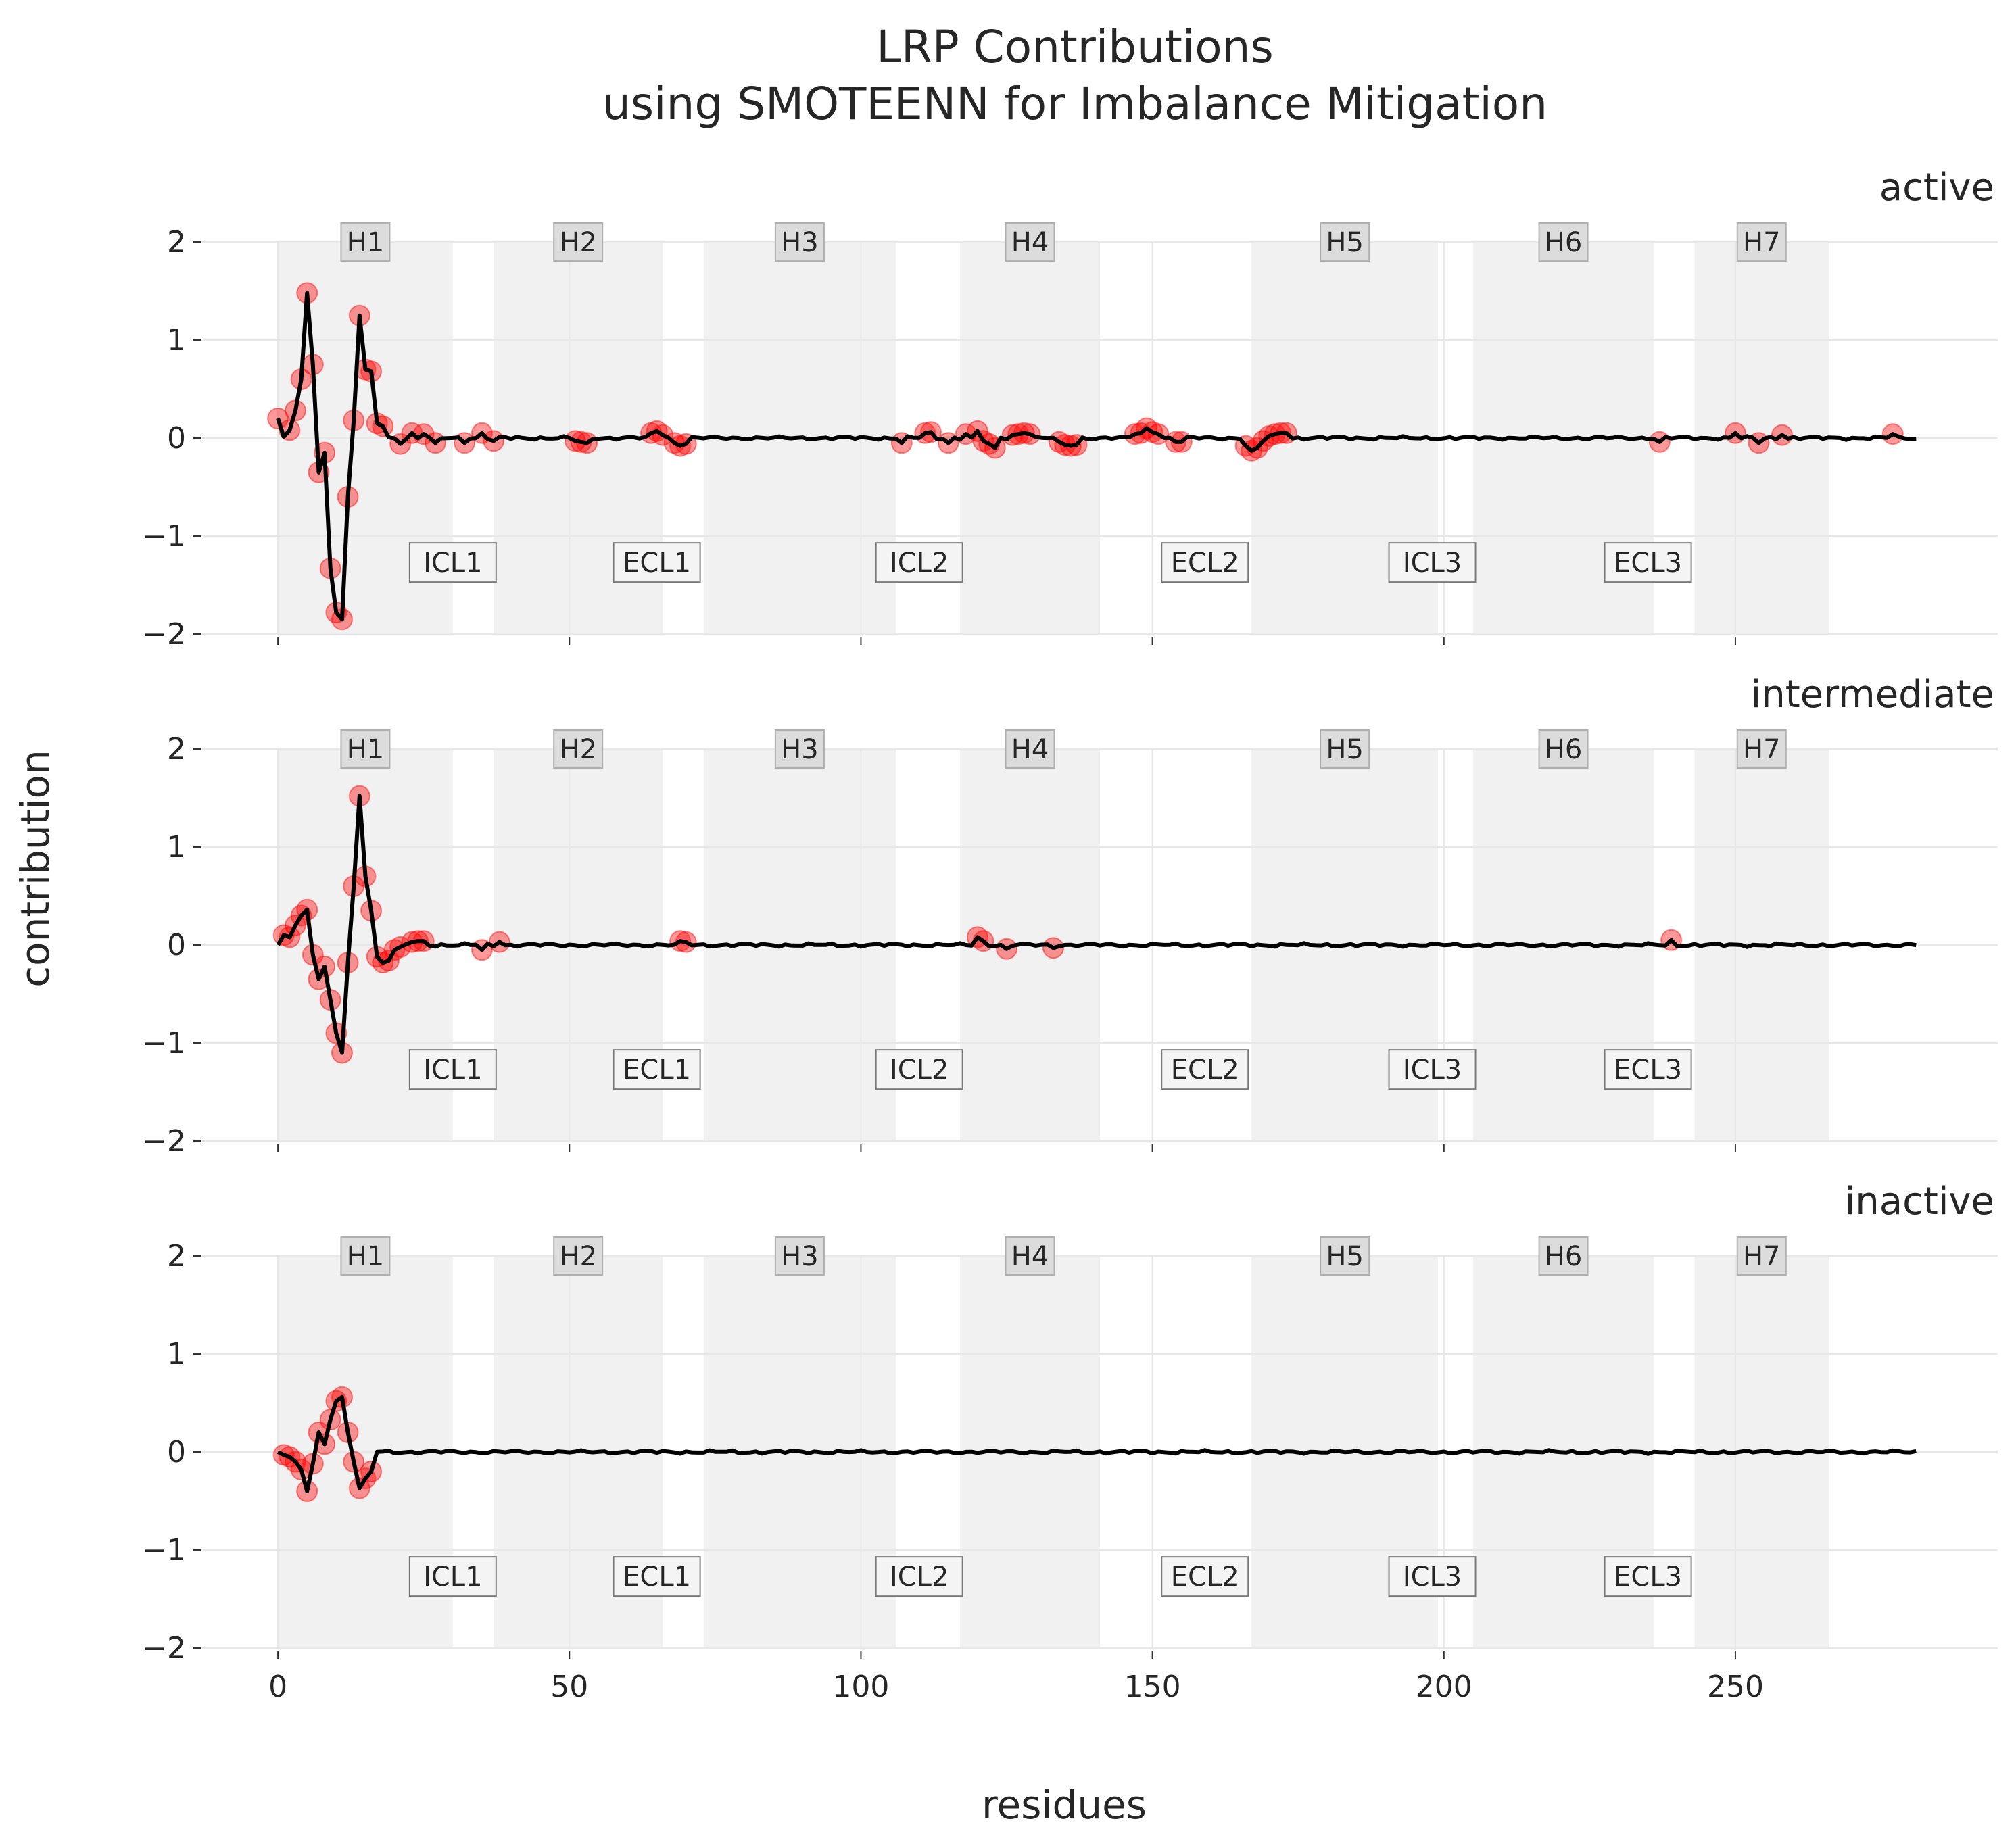 Image resolution: width=2016 pixels, height=1844 pixels. What do you see at coordinates (569, 1687) in the screenshot?
I see `x-tick-label: 50` at bounding box center [569, 1687].